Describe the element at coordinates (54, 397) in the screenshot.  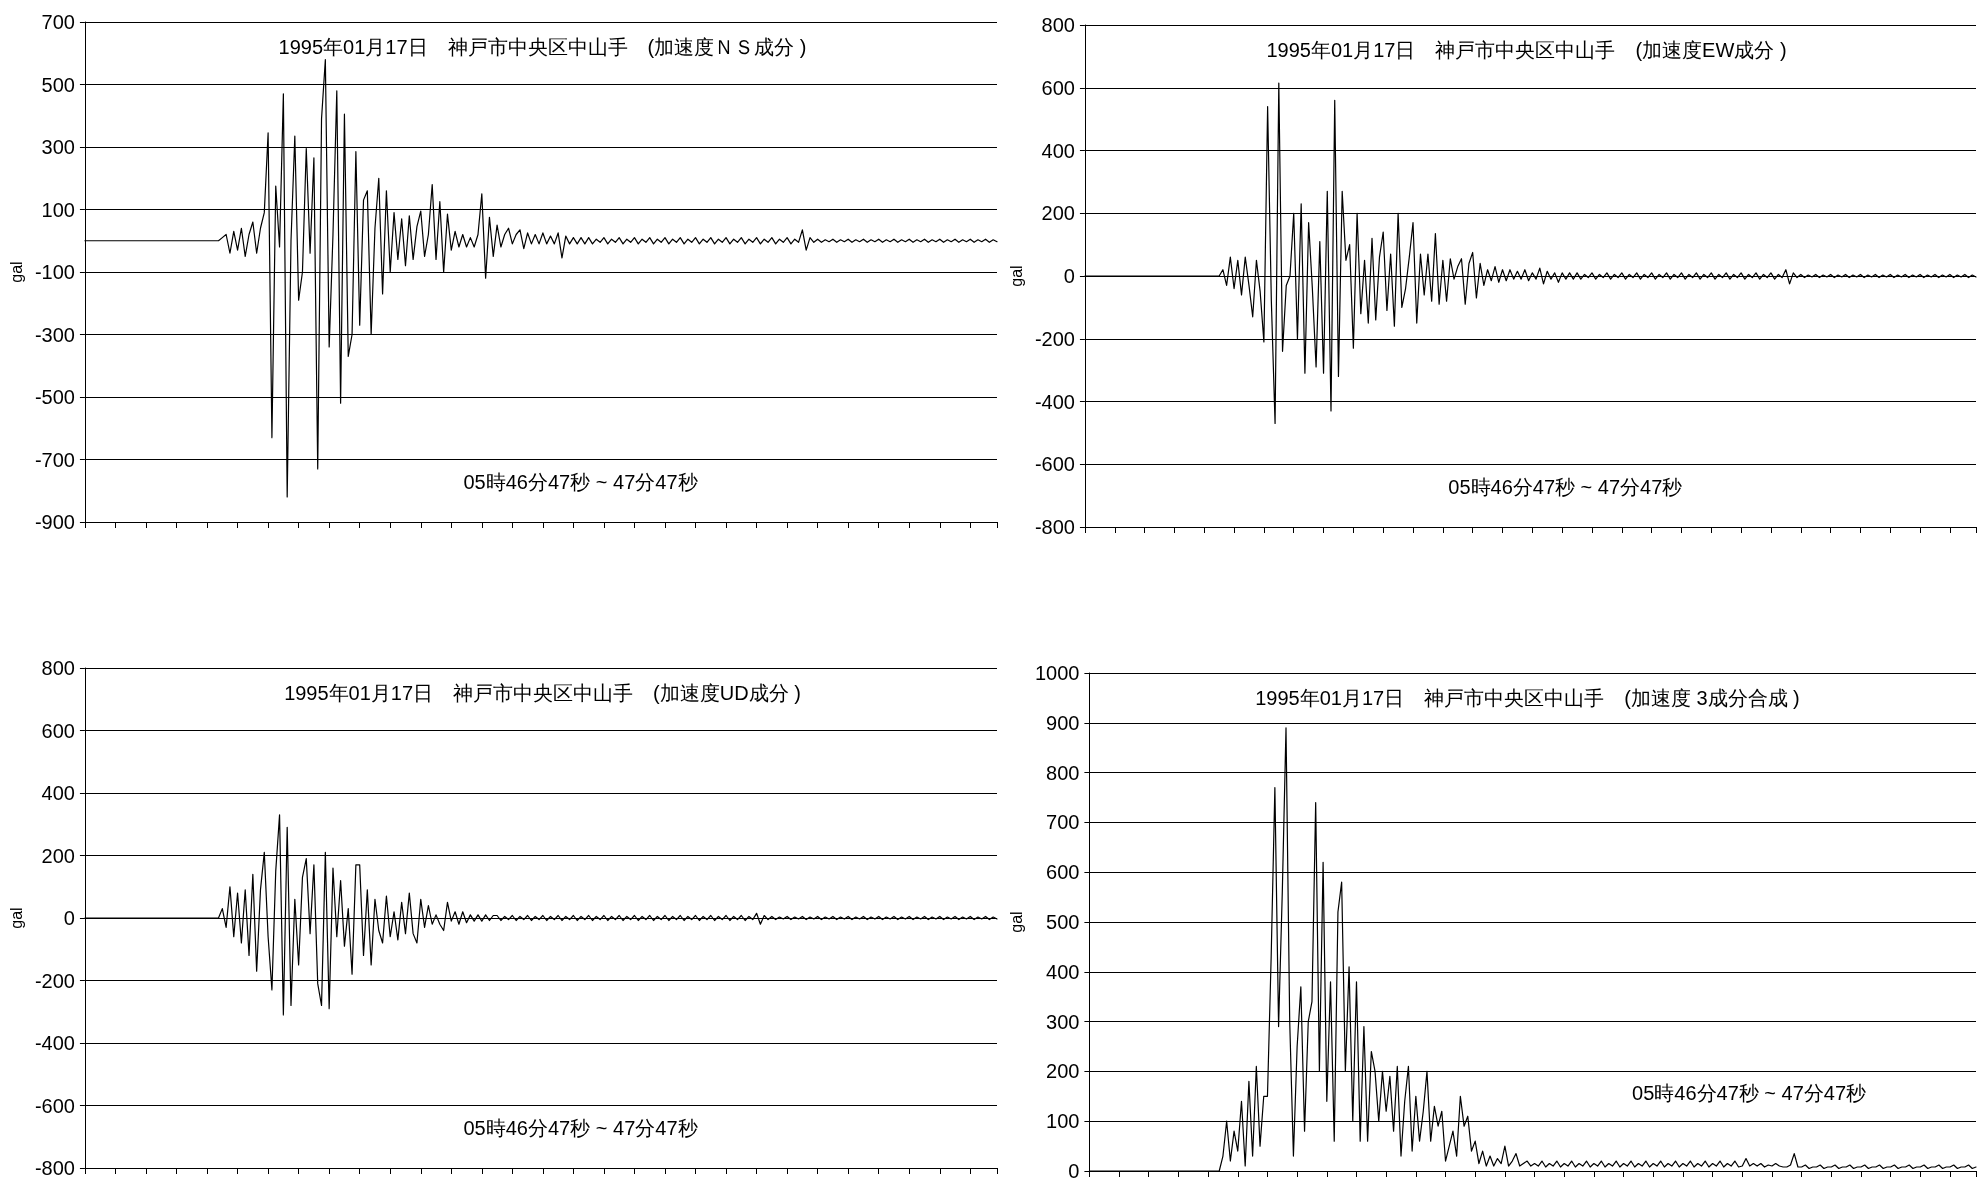
I see `y-tick-label: -500` at that location.